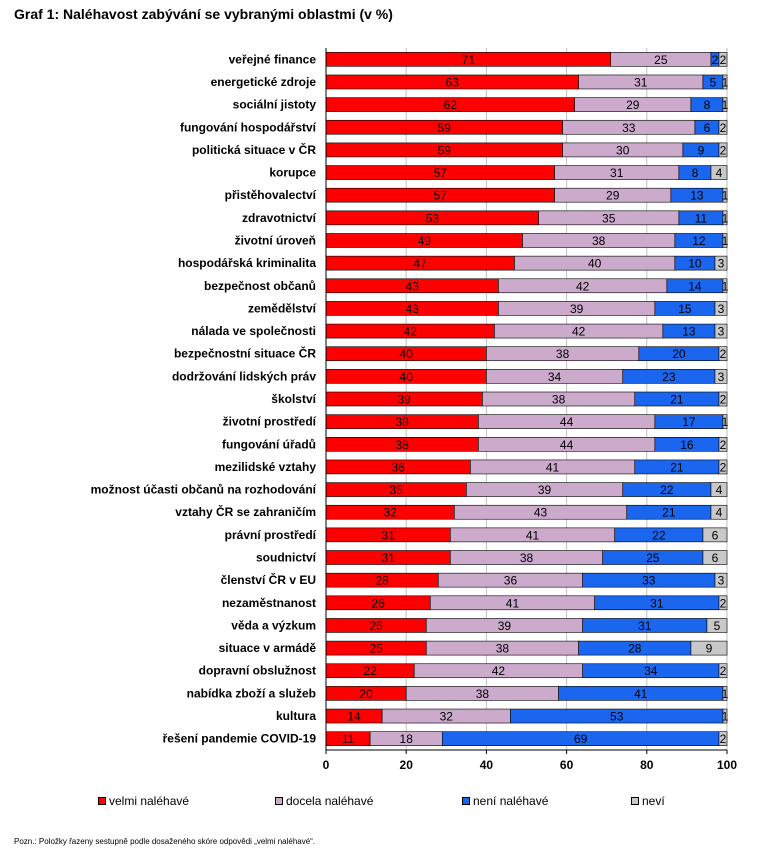  Describe the element at coordinates (511, 801) in the screenshot. I see `legend-label: není naléhavé` at that location.